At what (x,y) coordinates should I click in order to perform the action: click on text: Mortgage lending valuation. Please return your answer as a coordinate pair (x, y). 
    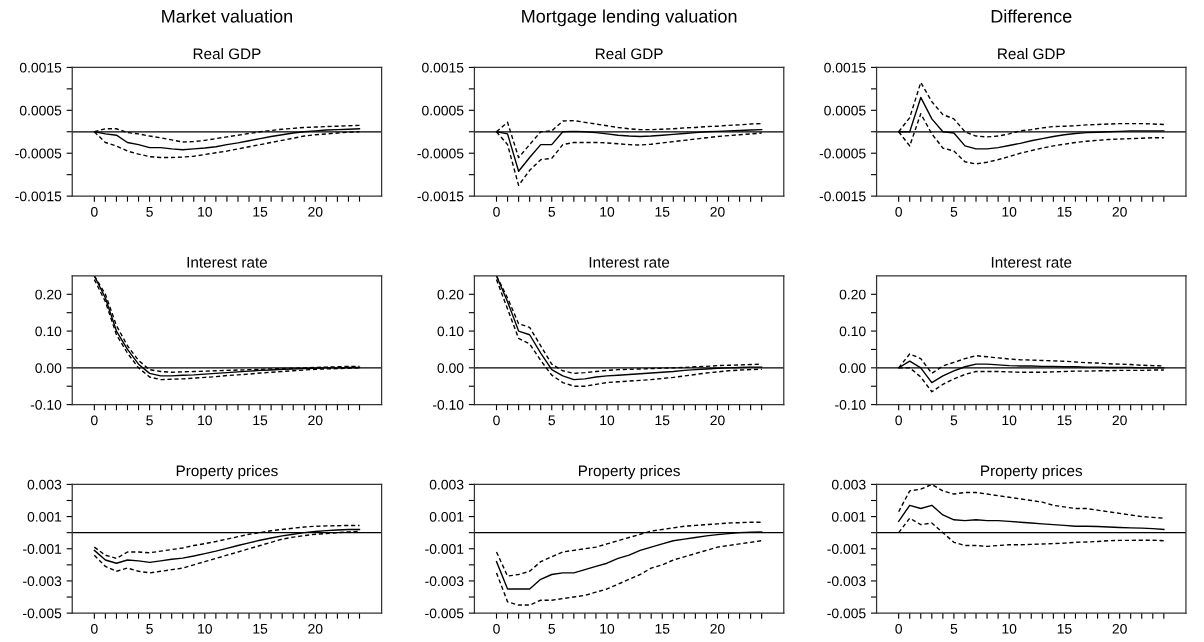
    Looking at the image, I should click on (629, 18).